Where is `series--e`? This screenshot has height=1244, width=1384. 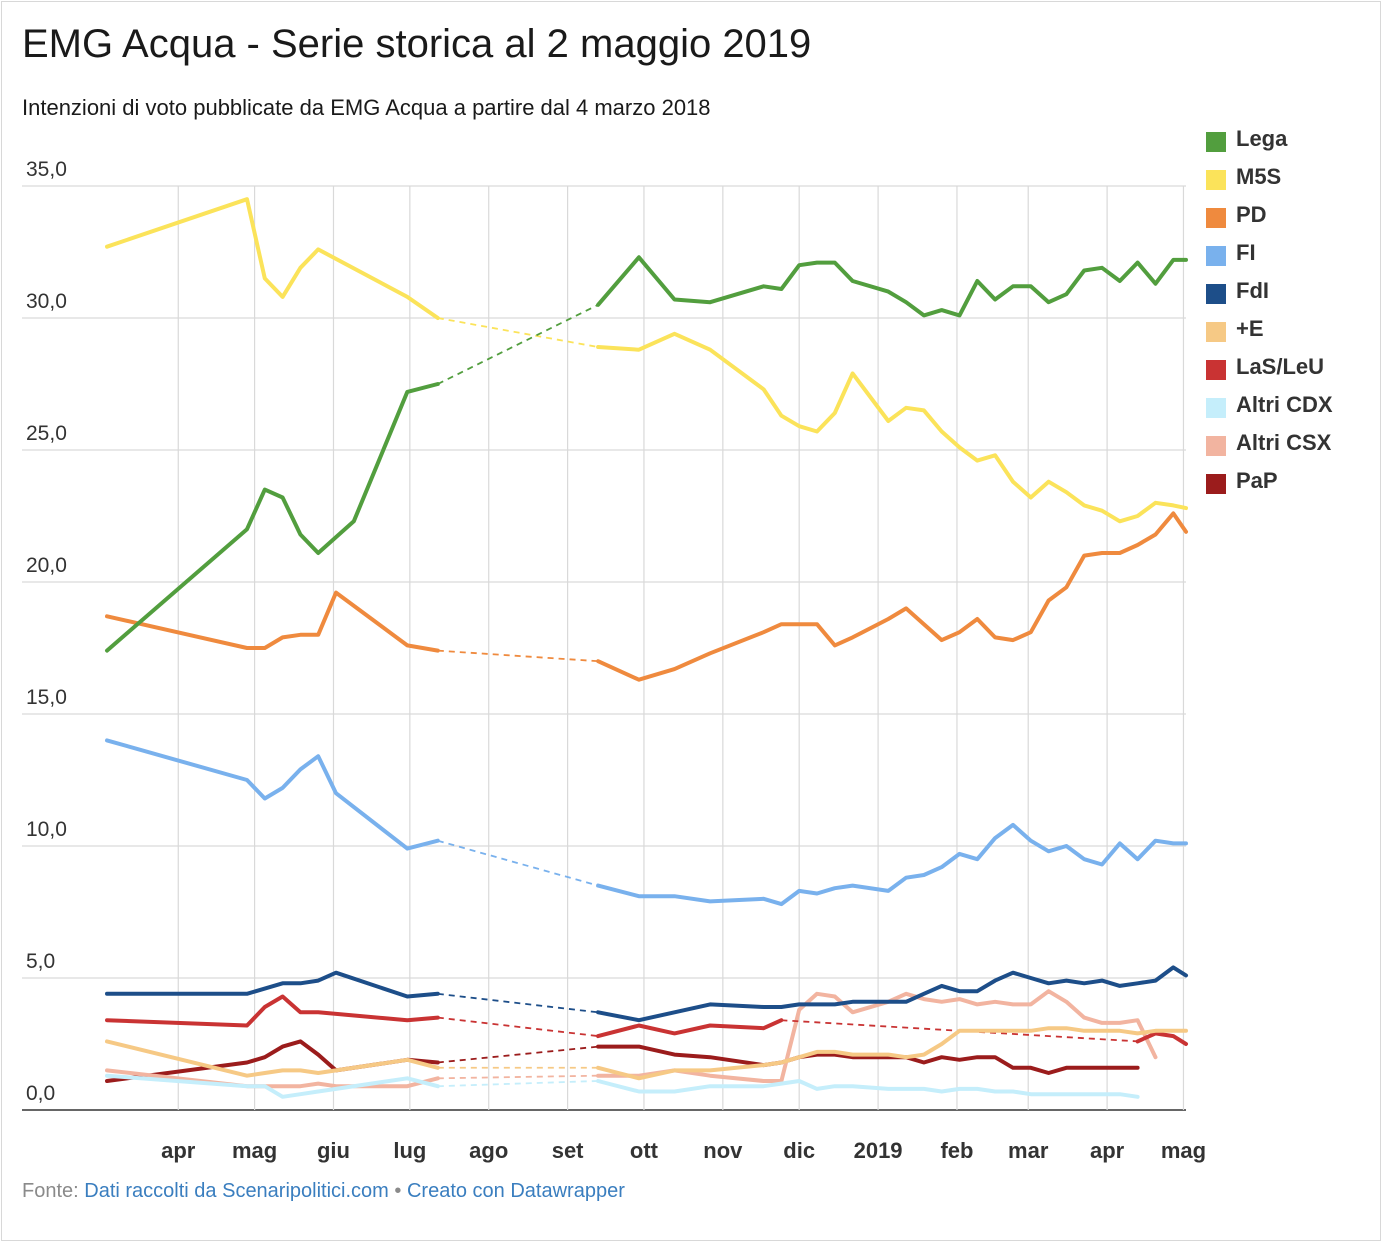
series--e is located at coordinates (646, 1053).